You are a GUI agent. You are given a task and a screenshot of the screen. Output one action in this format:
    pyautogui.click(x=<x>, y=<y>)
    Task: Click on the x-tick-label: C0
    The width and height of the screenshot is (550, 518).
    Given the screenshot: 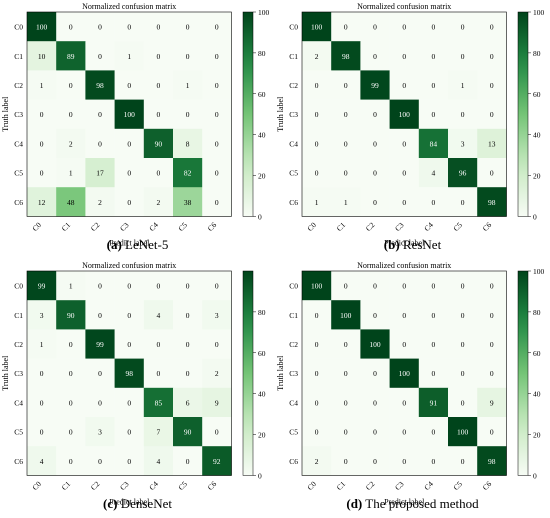 What is the action you would take?
    pyautogui.click(x=311, y=226)
    